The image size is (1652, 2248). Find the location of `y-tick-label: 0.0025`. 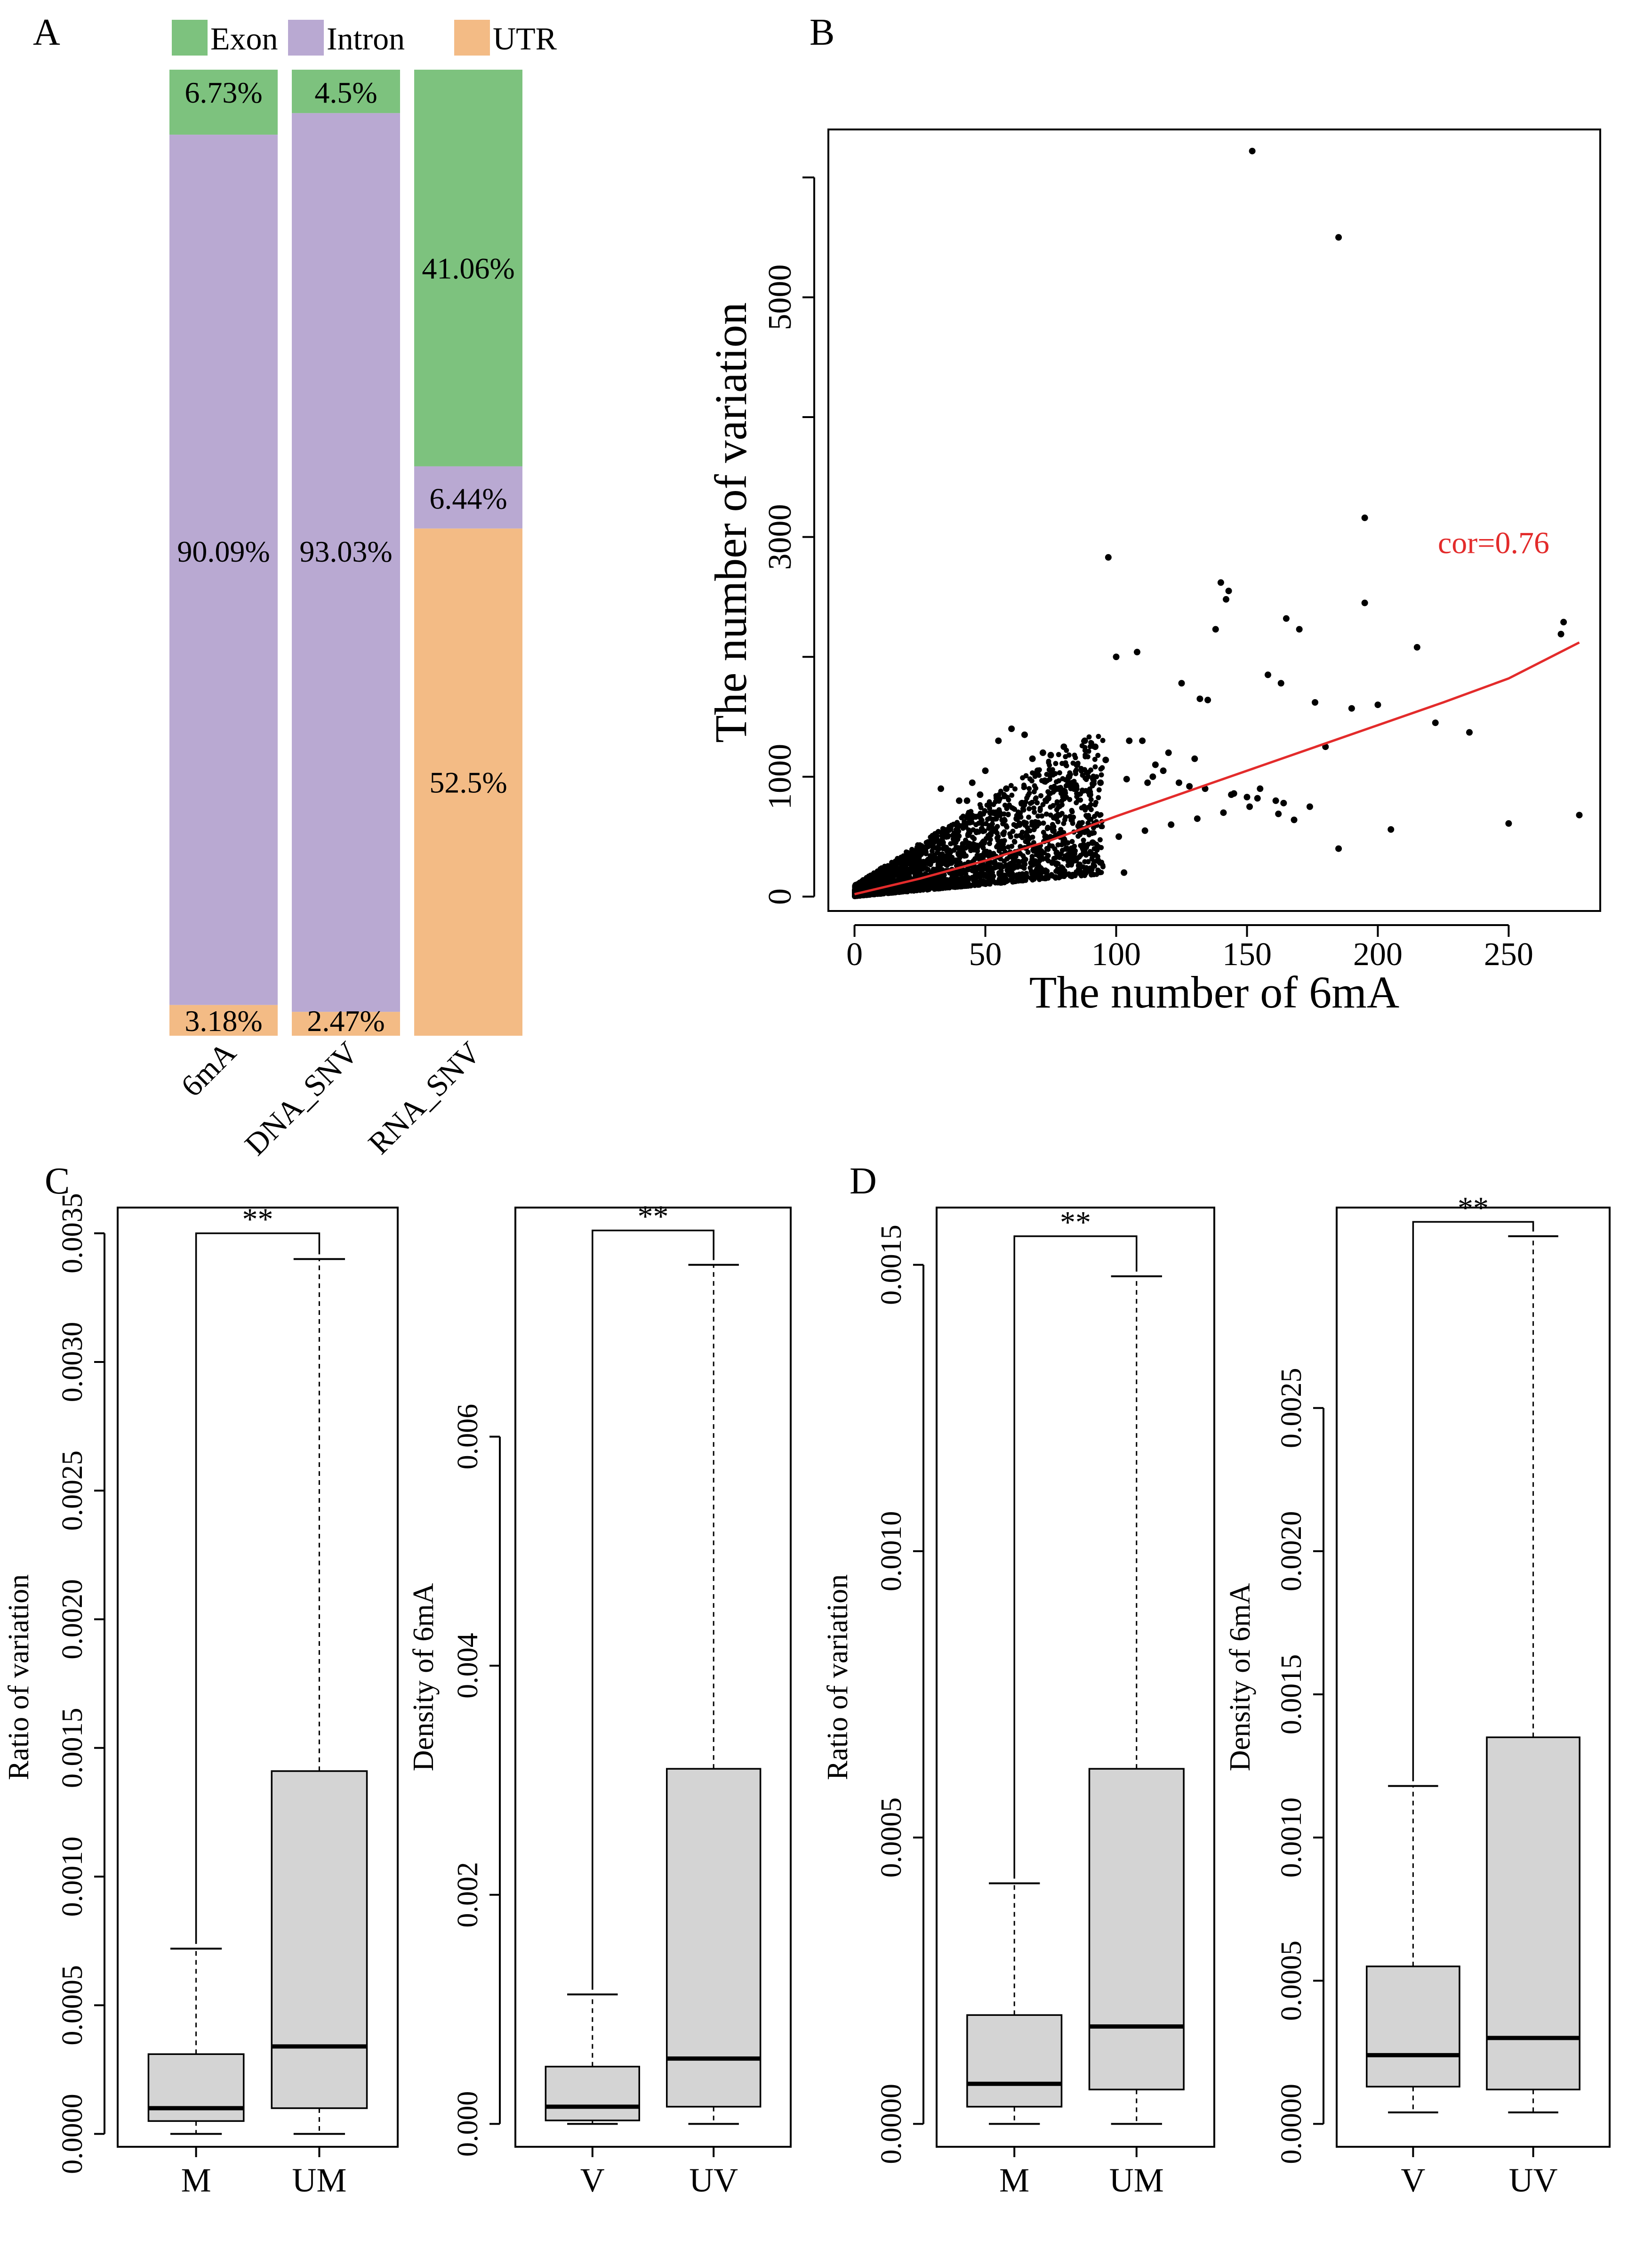

y-tick-label: 0.0025 is located at coordinates (1291, 1408).